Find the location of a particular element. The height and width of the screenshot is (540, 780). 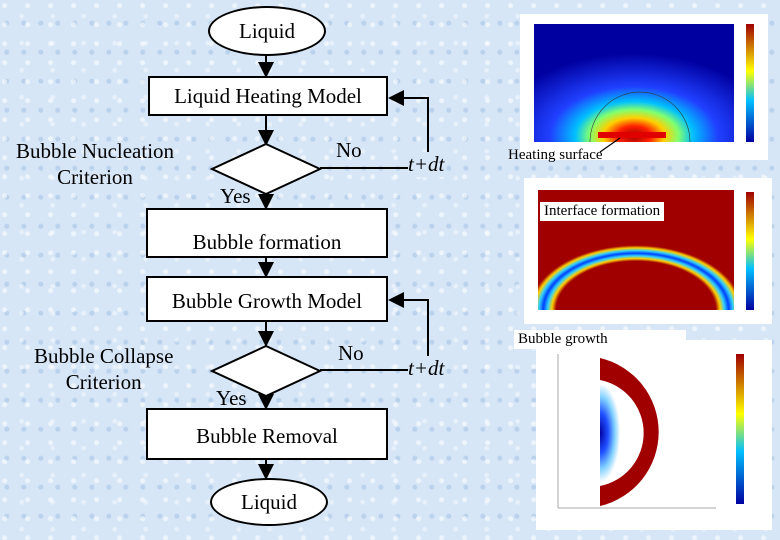

heating-figure is located at coordinates (644, 87).